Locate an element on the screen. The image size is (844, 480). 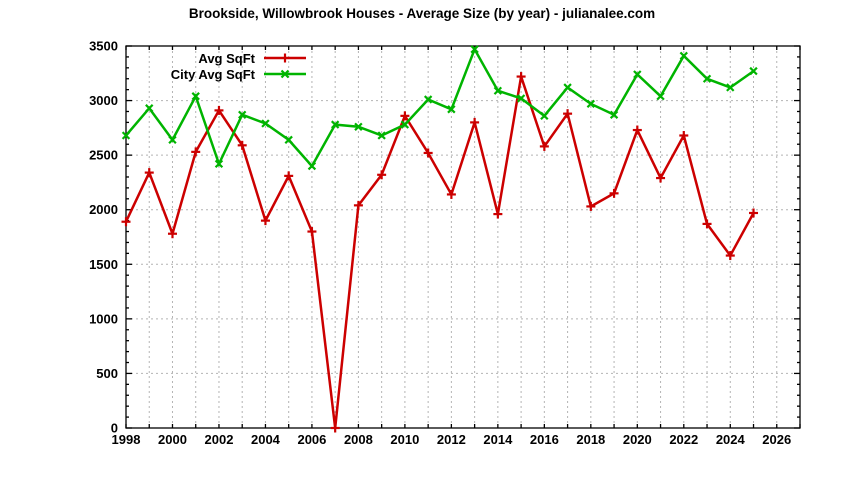
x-tick-label: 2000 is located at coordinates (172, 439).